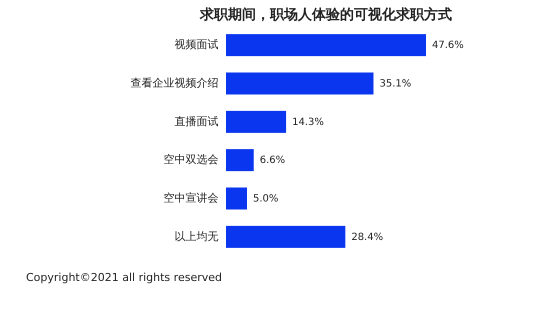  Describe the element at coordinates (273, 160) in the screenshot. I see `data-label: 6.6%` at that location.